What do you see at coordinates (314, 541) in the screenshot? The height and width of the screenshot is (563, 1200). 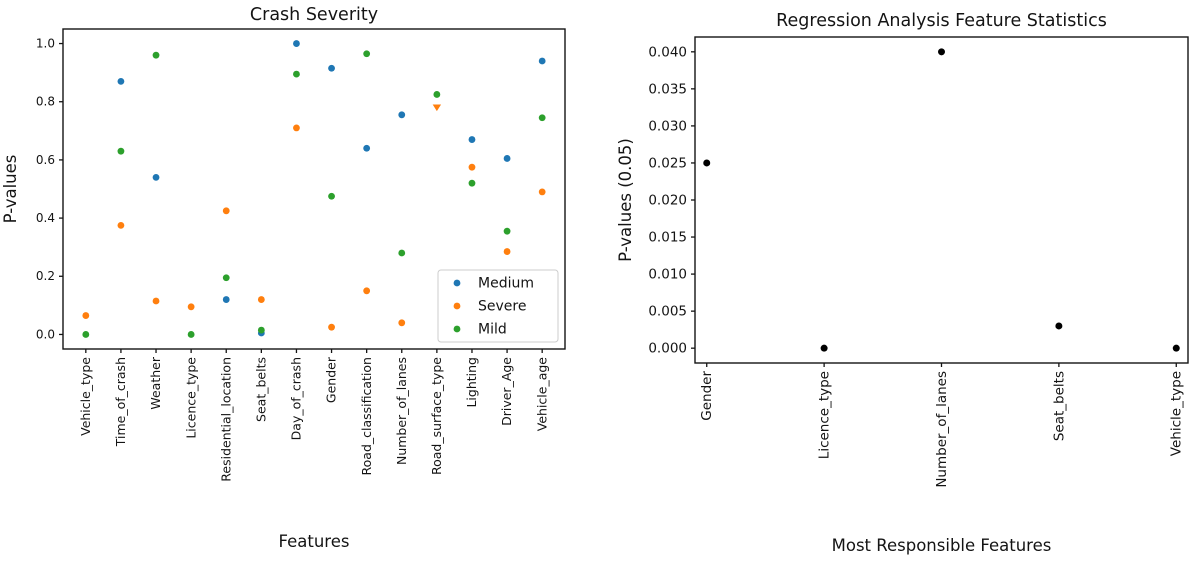 I see `x-axis-label: Features` at bounding box center [314, 541].